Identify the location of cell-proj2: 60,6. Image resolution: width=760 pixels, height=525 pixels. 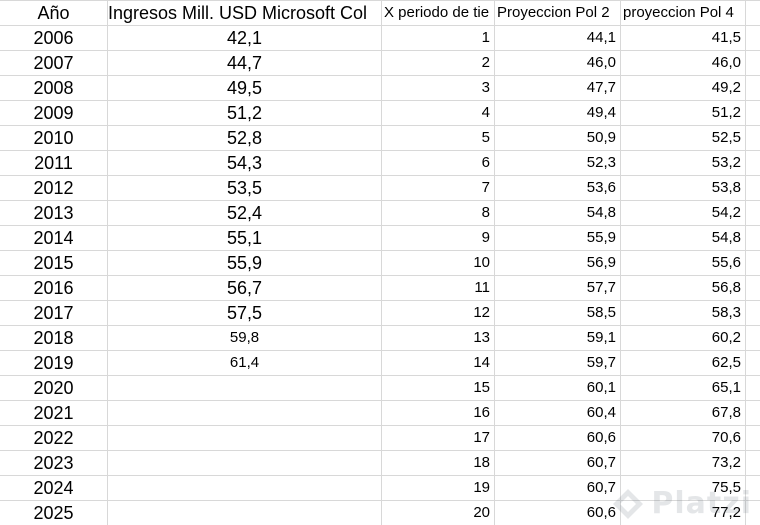
(558, 513).